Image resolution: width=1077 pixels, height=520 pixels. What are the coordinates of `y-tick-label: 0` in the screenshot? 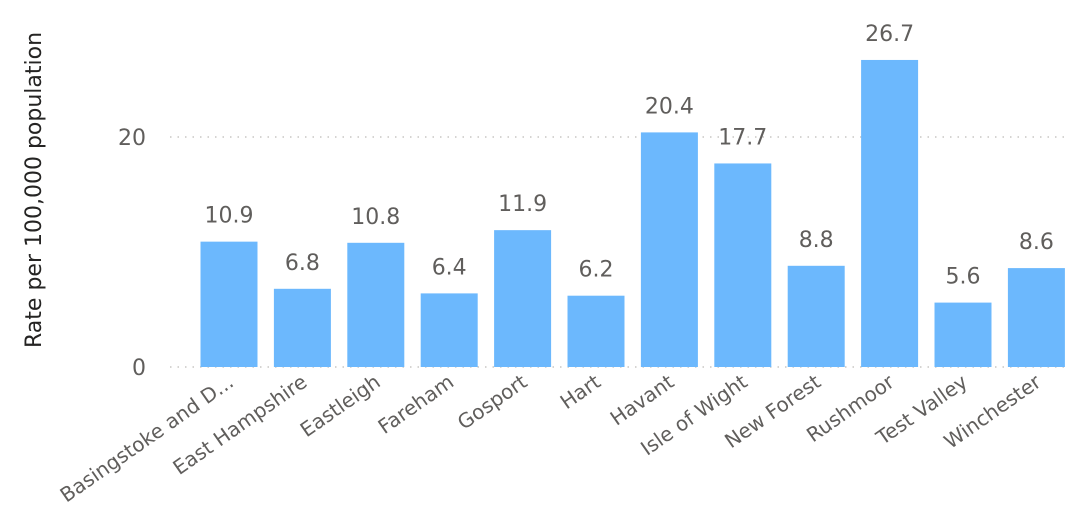 It's located at (139, 368).